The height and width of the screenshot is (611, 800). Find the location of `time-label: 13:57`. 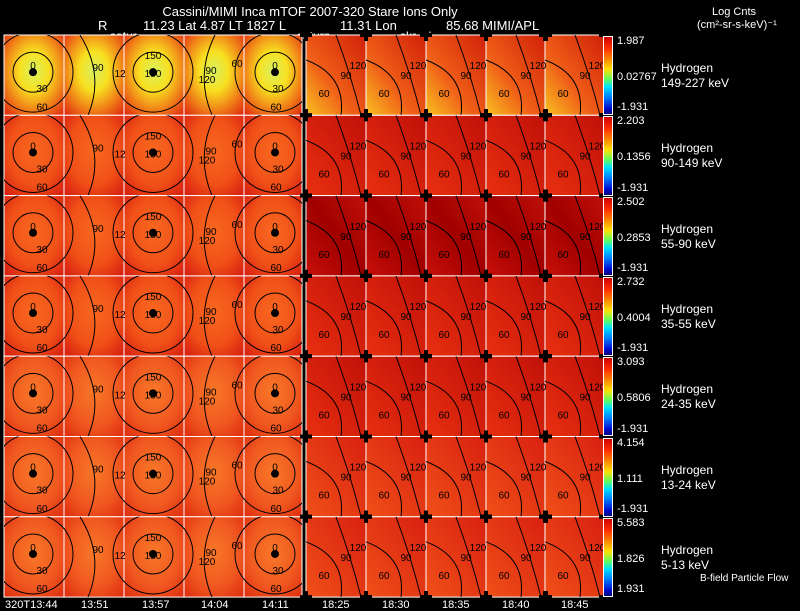

time-label: 13:57 is located at coordinates (156, 605).